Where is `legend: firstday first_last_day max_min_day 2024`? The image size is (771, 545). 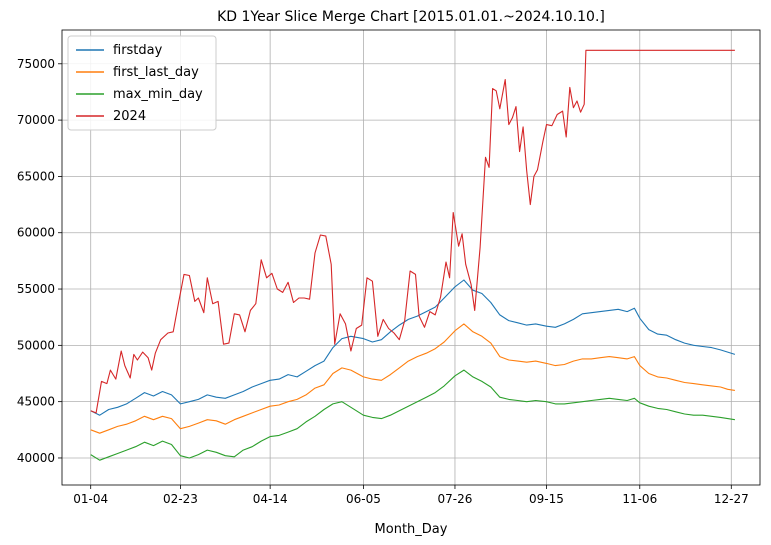 legend: firstday first_last_day max_min_day 2024 is located at coordinates (142, 83).